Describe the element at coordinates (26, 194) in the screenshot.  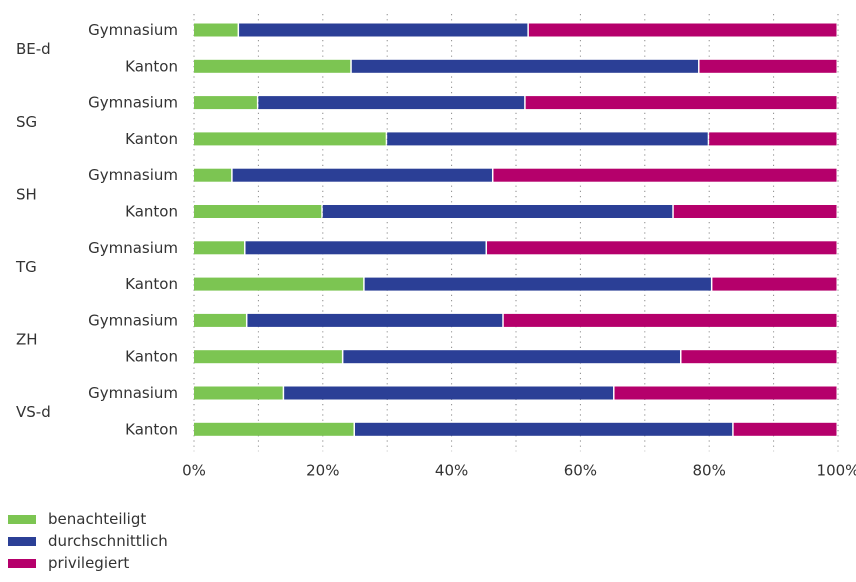
I see `group-label: SH` at that location.